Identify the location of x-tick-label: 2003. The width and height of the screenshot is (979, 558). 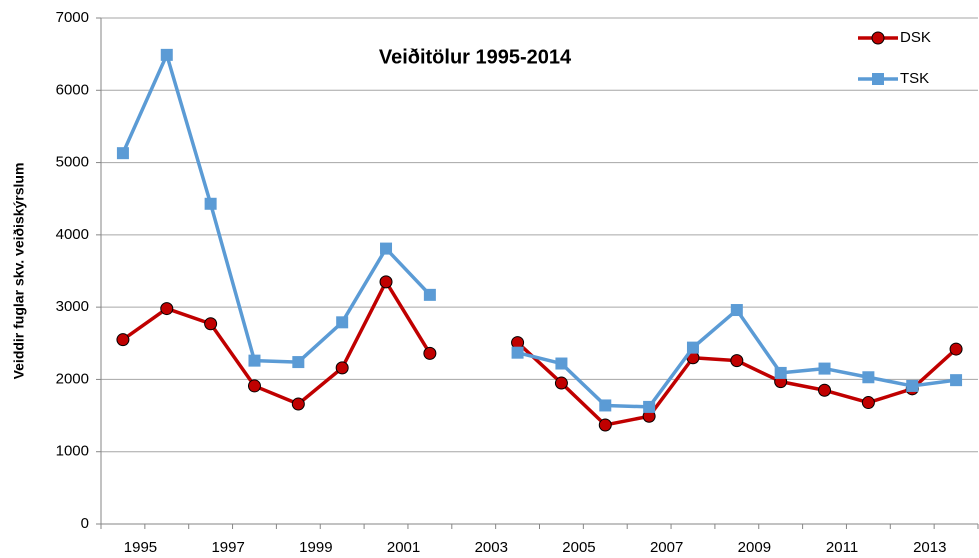
(491, 547).